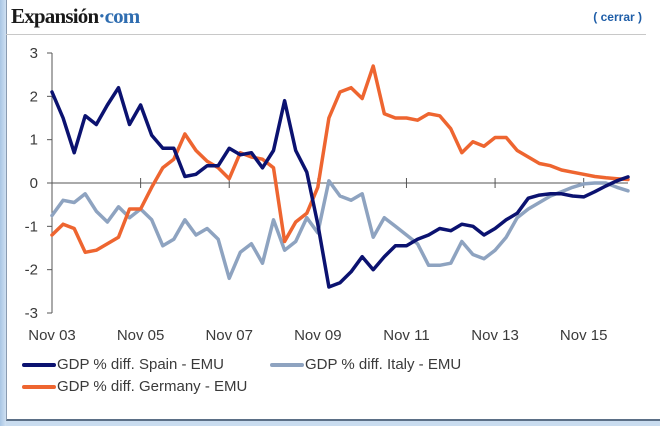 The height and width of the screenshot is (426, 660). I want to click on x-tick-label: Nov 15, so click(584, 335).